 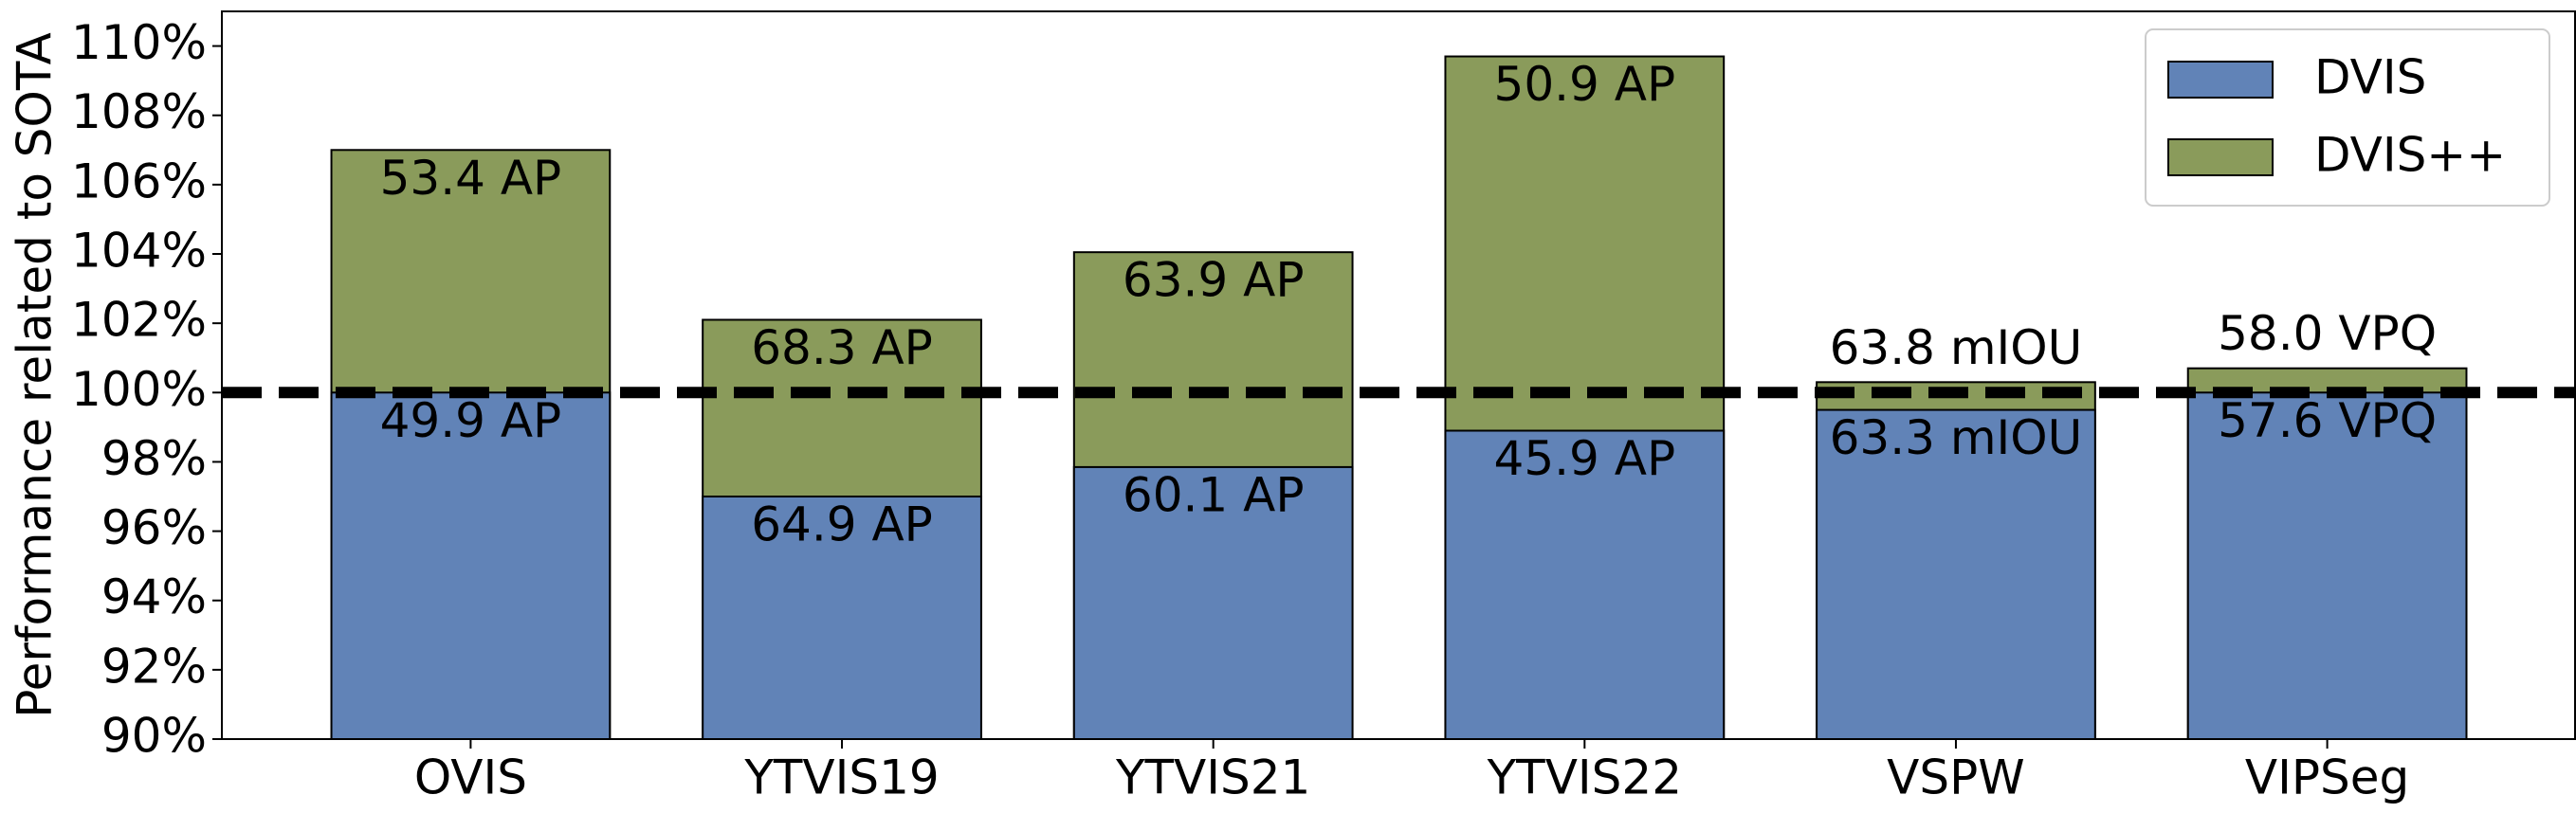 What do you see at coordinates (154, 458) in the screenshot?
I see `y-tick-label: 98%` at bounding box center [154, 458].